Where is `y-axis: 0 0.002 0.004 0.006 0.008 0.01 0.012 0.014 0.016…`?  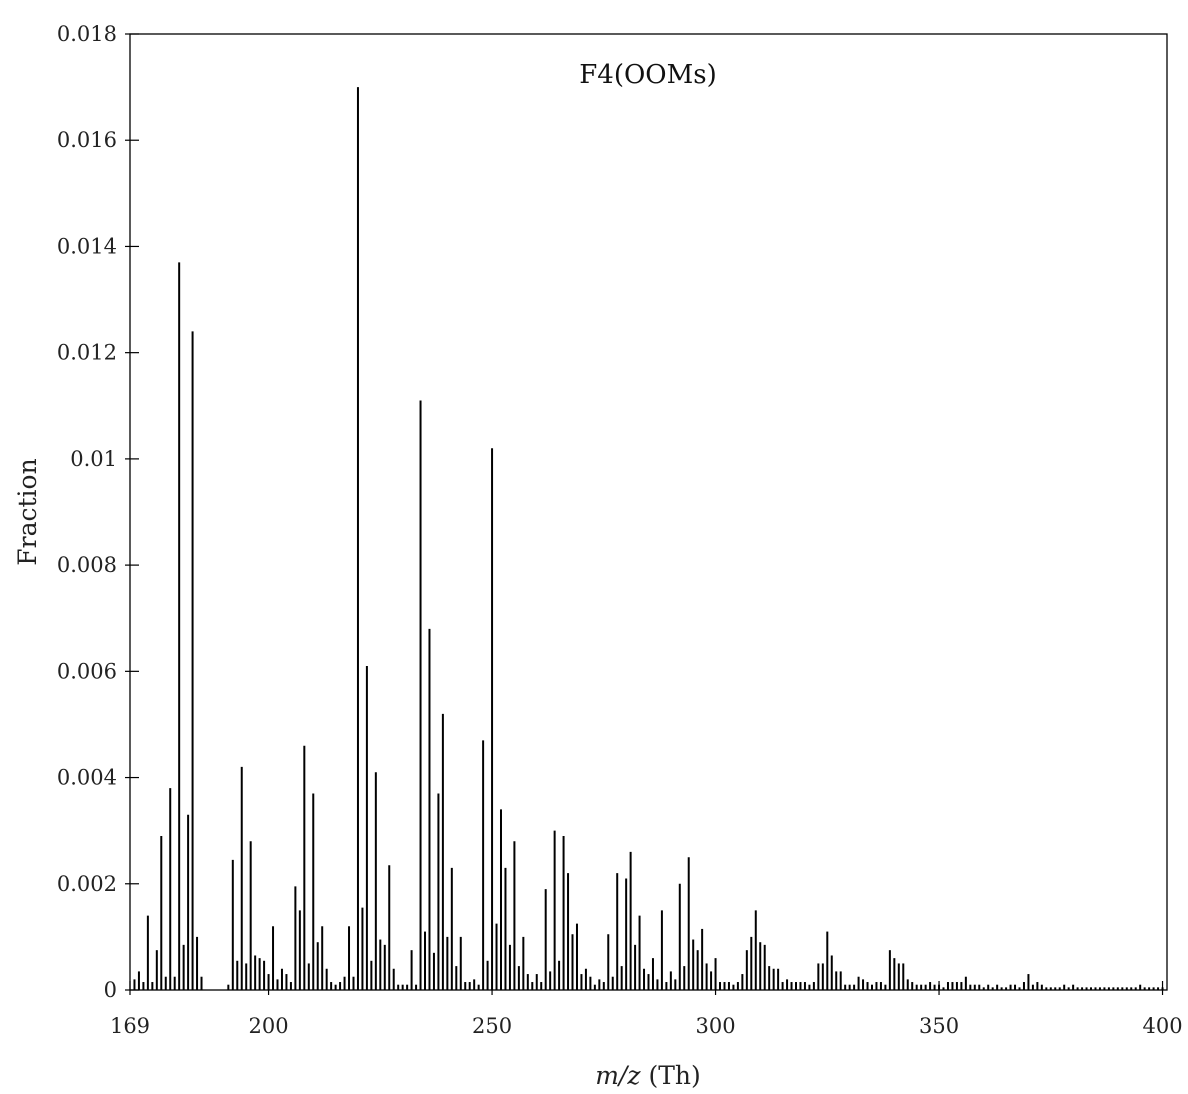
y-axis: 0 0.002 0.004 0.006 0.008 0.01 0.012 0.014 0.016… is located at coordinates (98, 512).